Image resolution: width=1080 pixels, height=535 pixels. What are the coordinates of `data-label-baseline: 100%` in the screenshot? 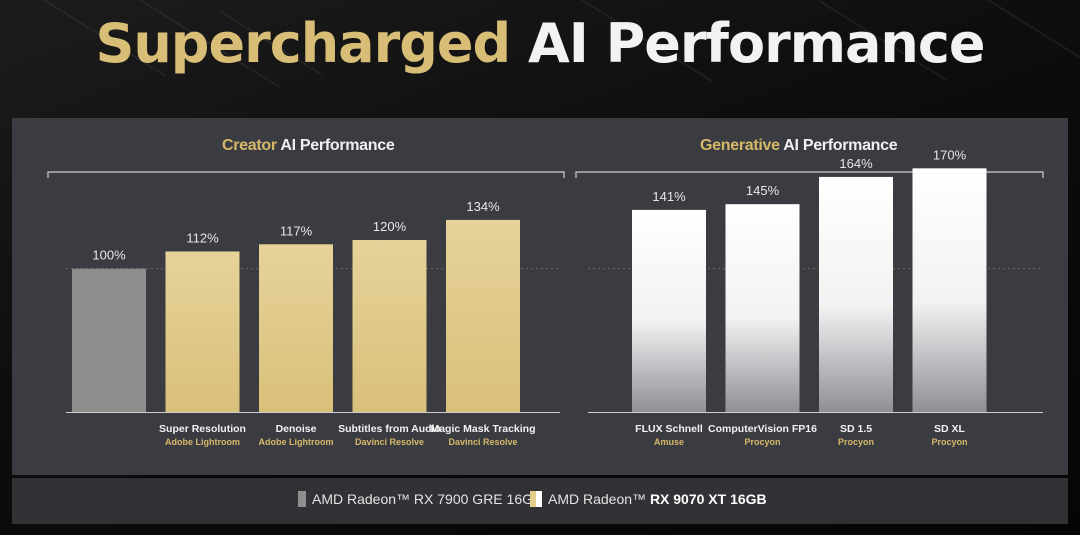 It's located at (109, 255).